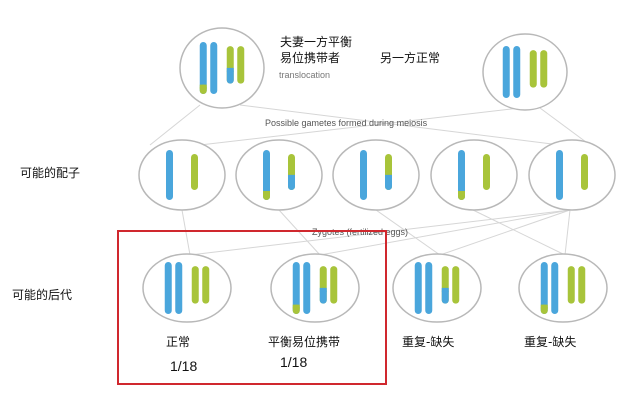  I want to click on zygote-label-balanced: 平衡易位携带, so click(304, 342).